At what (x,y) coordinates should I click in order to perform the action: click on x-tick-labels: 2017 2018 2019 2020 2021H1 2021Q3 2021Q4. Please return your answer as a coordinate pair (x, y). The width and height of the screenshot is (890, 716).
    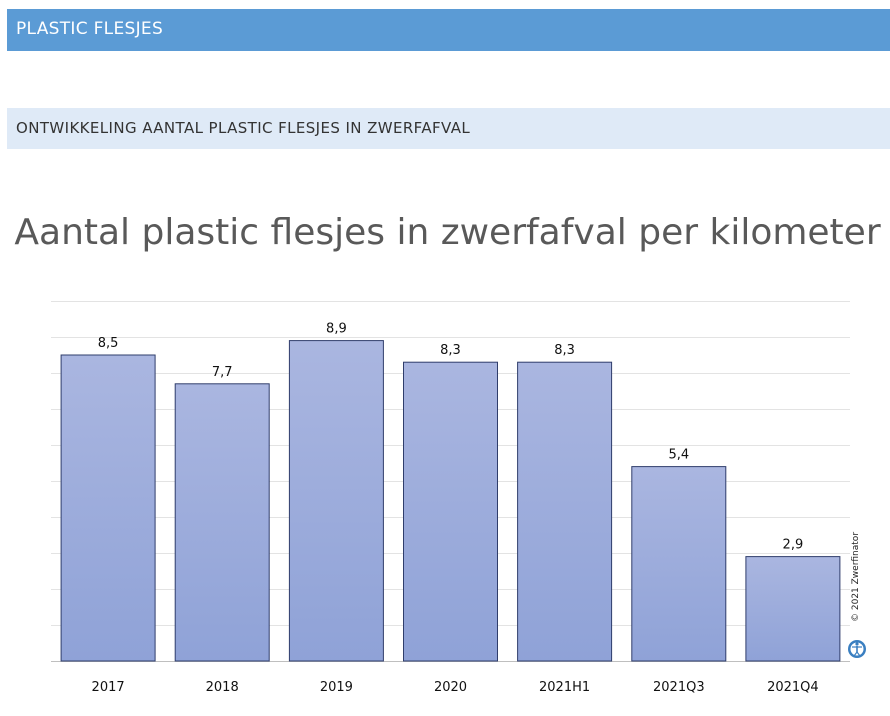
    Looking at the image, I should click on (455, 687).